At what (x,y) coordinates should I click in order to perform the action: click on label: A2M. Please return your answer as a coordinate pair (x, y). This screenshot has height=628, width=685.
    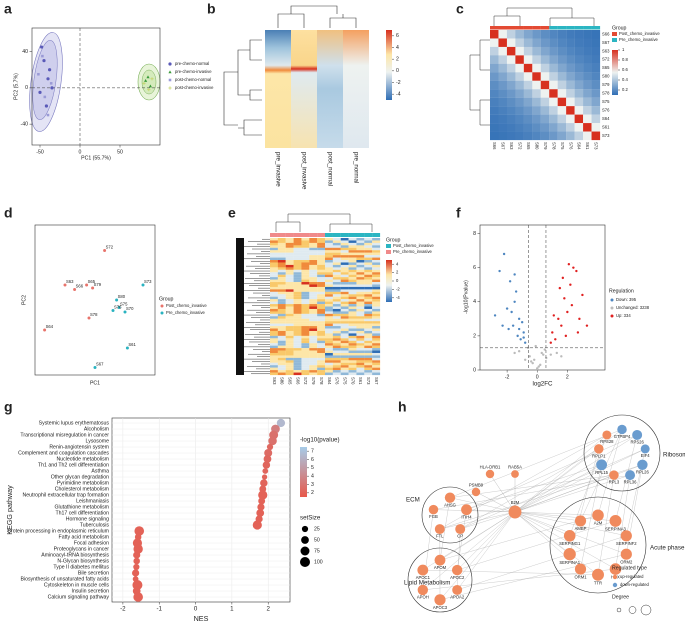
    Looking at the image, I should click on (598, 523).